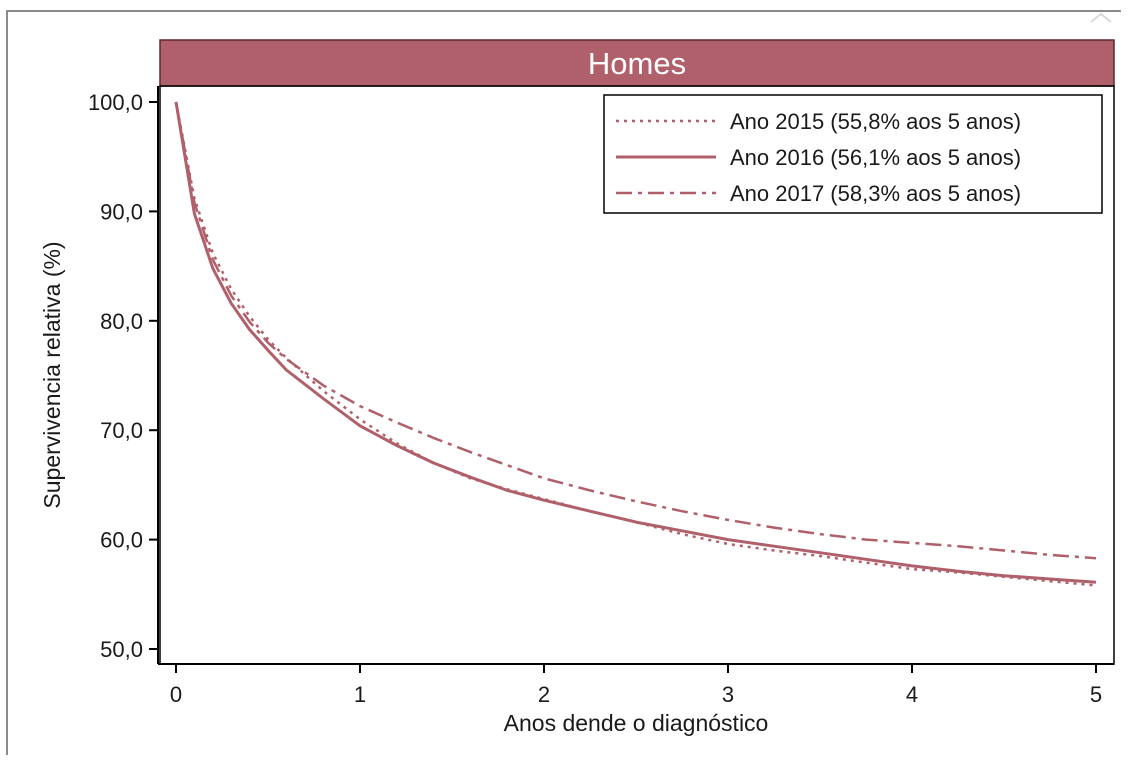 This screenshot has width=1129, height=761. Describe the element at coordinates (636, 723) in the screenshot. I see `x-axis-title: Anos dende o diagnóstico` at that location.